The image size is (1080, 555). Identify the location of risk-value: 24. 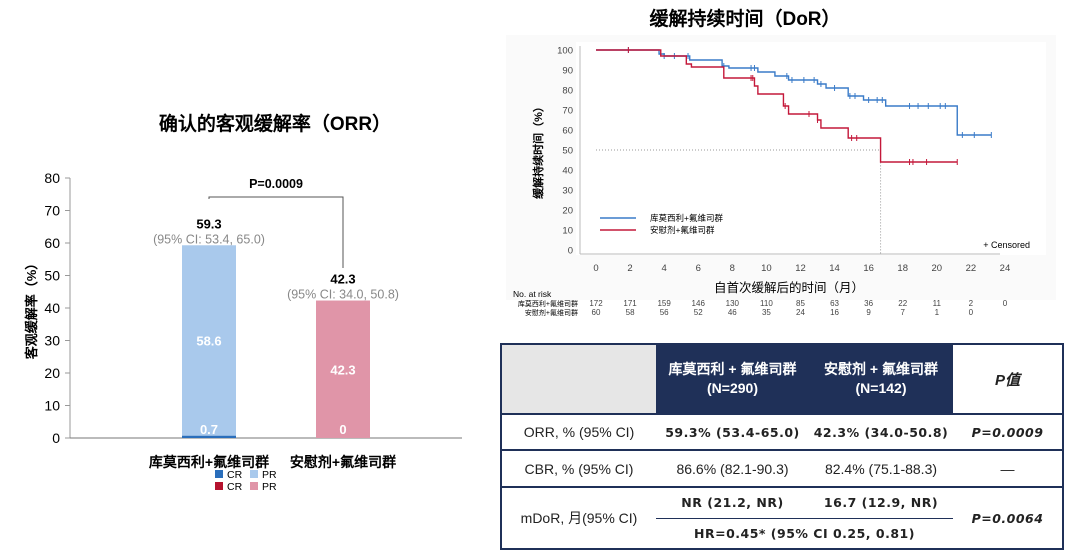
(800, 312).